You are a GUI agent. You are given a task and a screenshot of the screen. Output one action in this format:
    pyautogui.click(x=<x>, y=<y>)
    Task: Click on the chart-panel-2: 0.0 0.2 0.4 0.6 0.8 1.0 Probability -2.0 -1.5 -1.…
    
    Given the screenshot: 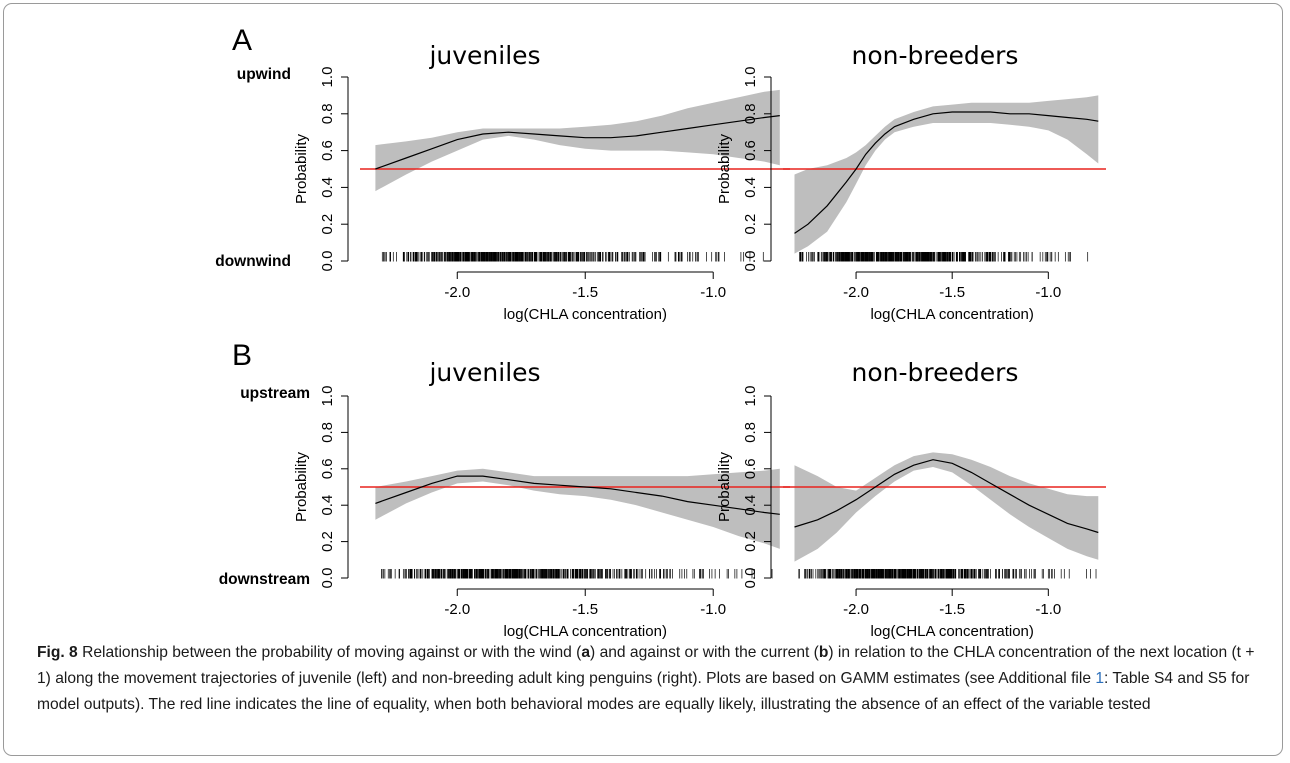 What is the action you would take?
    pyautogui.click(x=911, y=182)
    